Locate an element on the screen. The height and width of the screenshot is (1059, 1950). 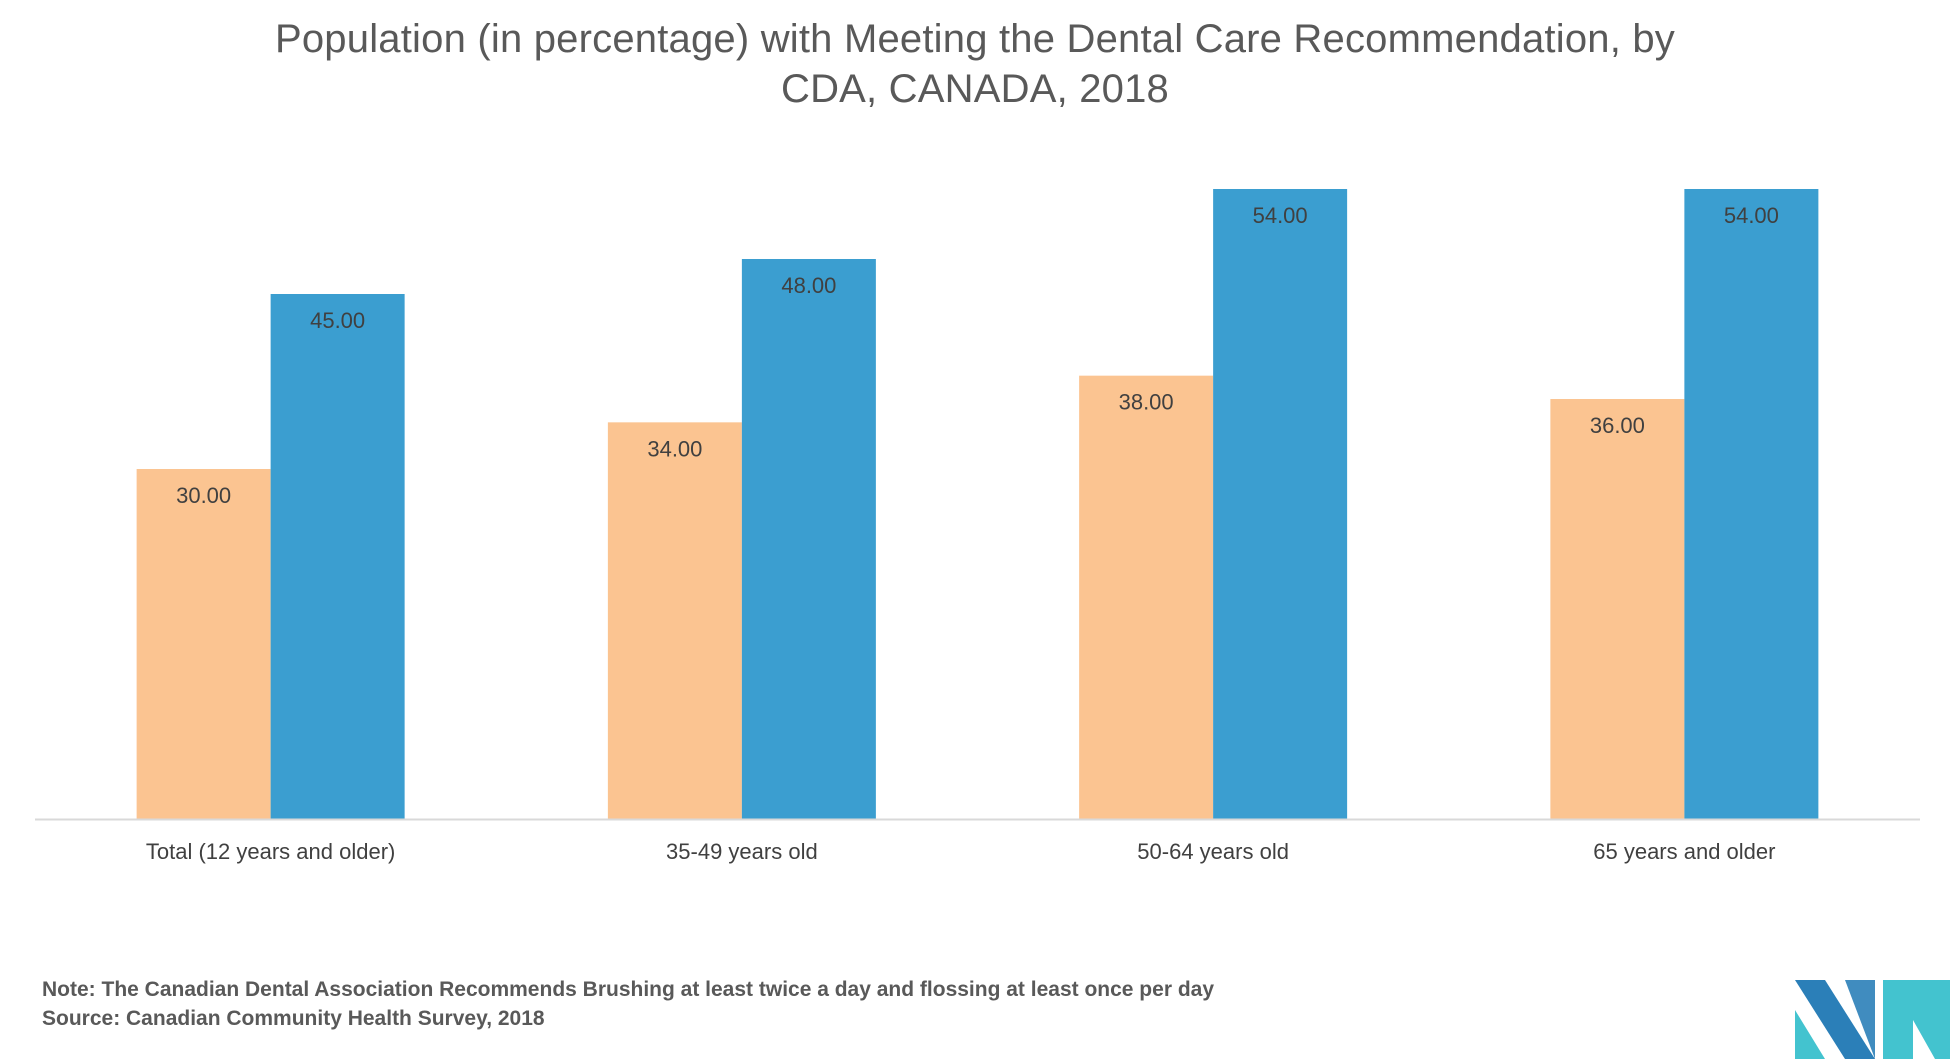
logo-dark-shape is located at coordinates (1835, 1019).